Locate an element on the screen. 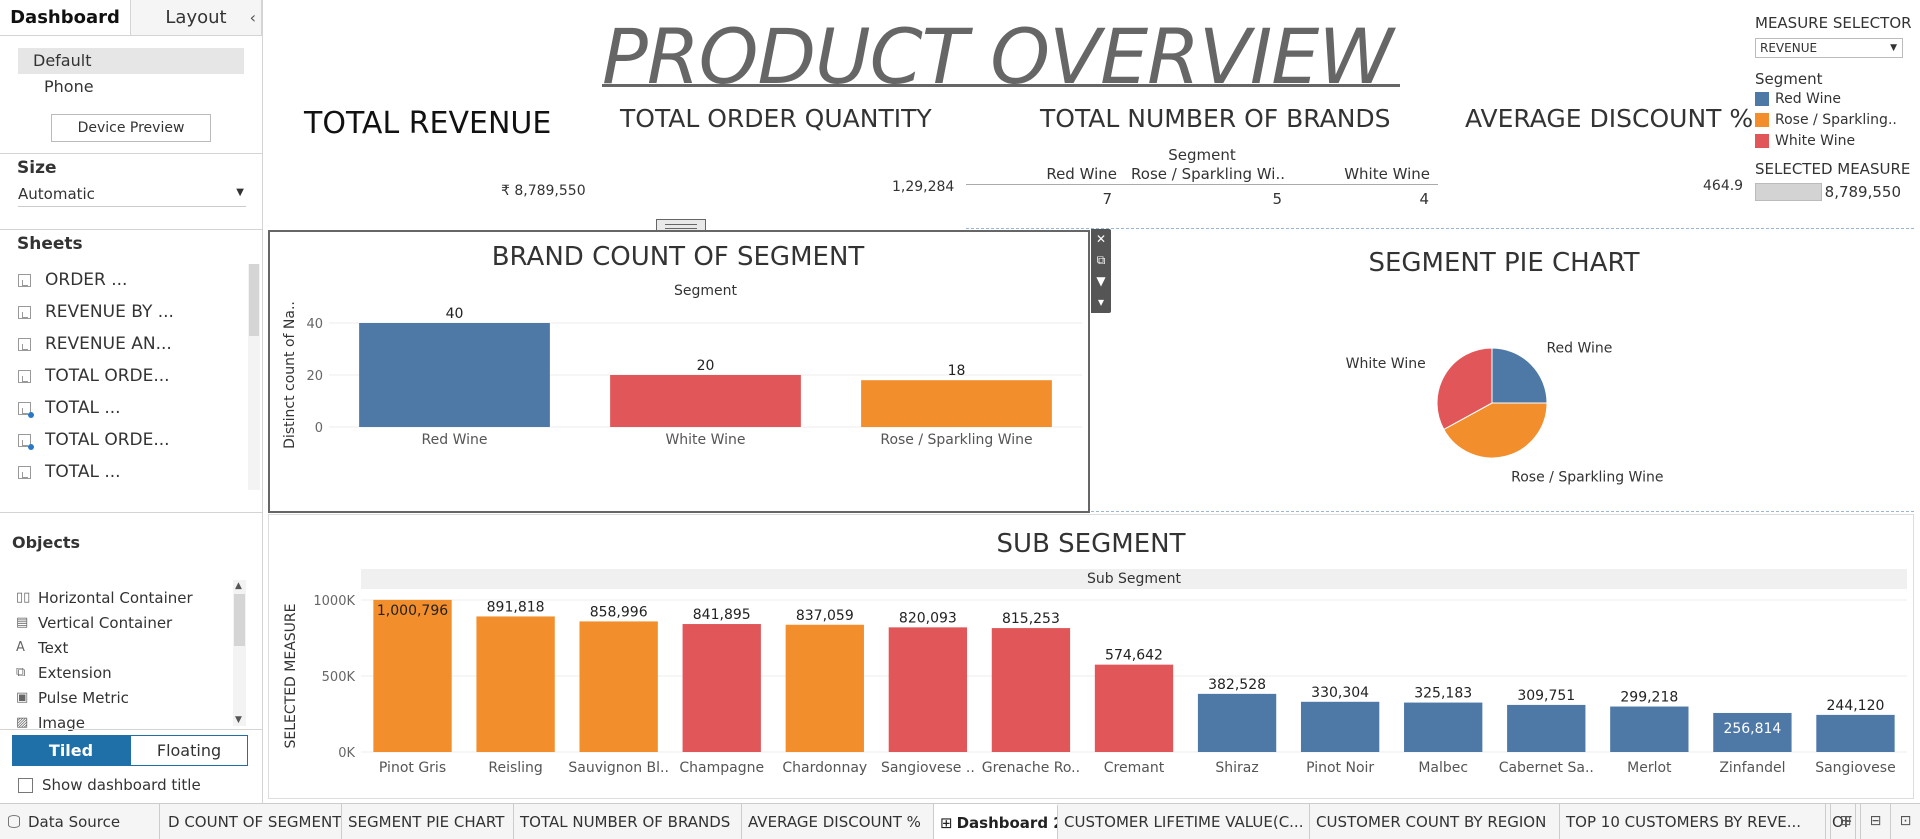  filter-icon: ▼ is located at coordinates (1101, 281).